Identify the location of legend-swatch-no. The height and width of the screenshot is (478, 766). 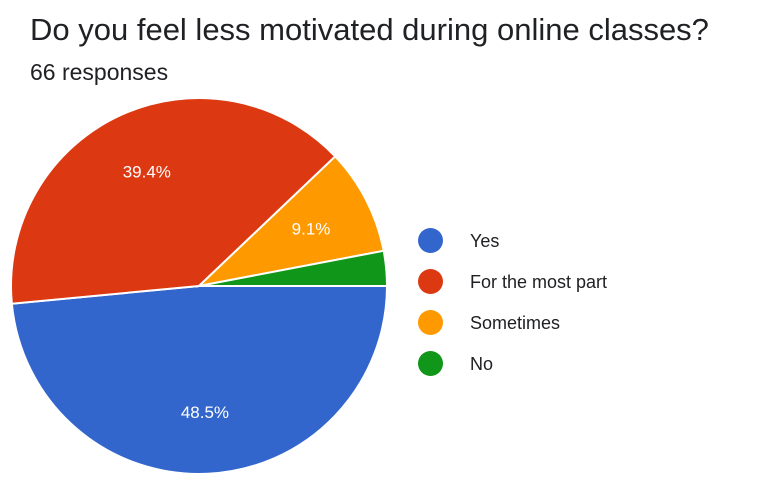
(430, 363).